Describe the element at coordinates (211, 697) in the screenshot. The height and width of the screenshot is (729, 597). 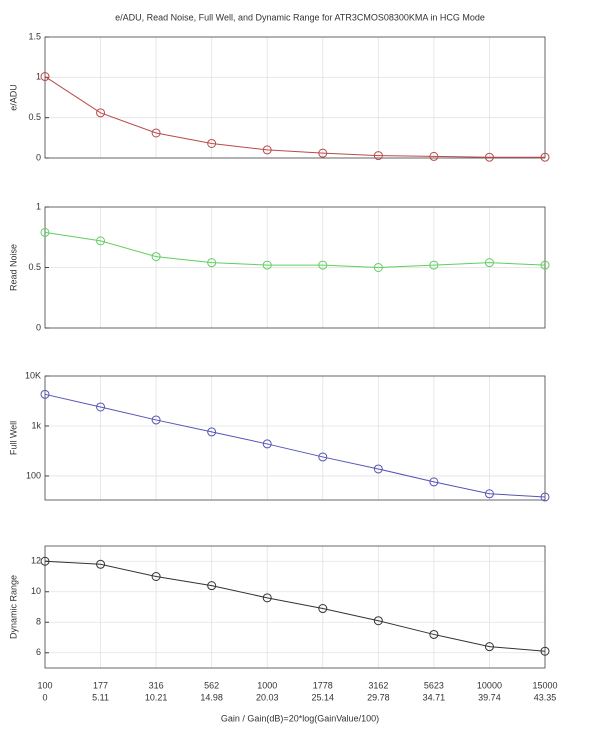
I see `x-tick-sublabel: 14.98` at that location.